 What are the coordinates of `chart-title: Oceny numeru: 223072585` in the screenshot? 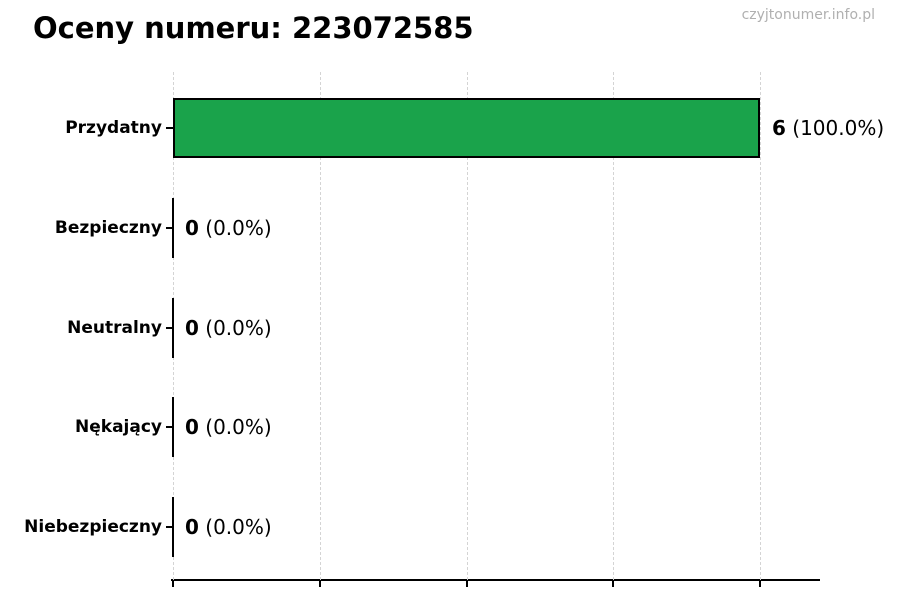 It's located at (253, 28).